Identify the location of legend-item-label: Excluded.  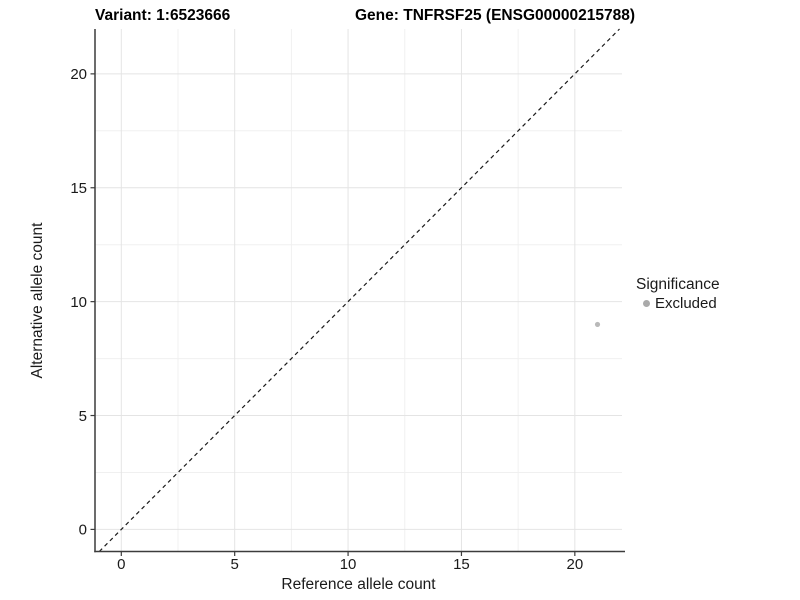
(686, 303).